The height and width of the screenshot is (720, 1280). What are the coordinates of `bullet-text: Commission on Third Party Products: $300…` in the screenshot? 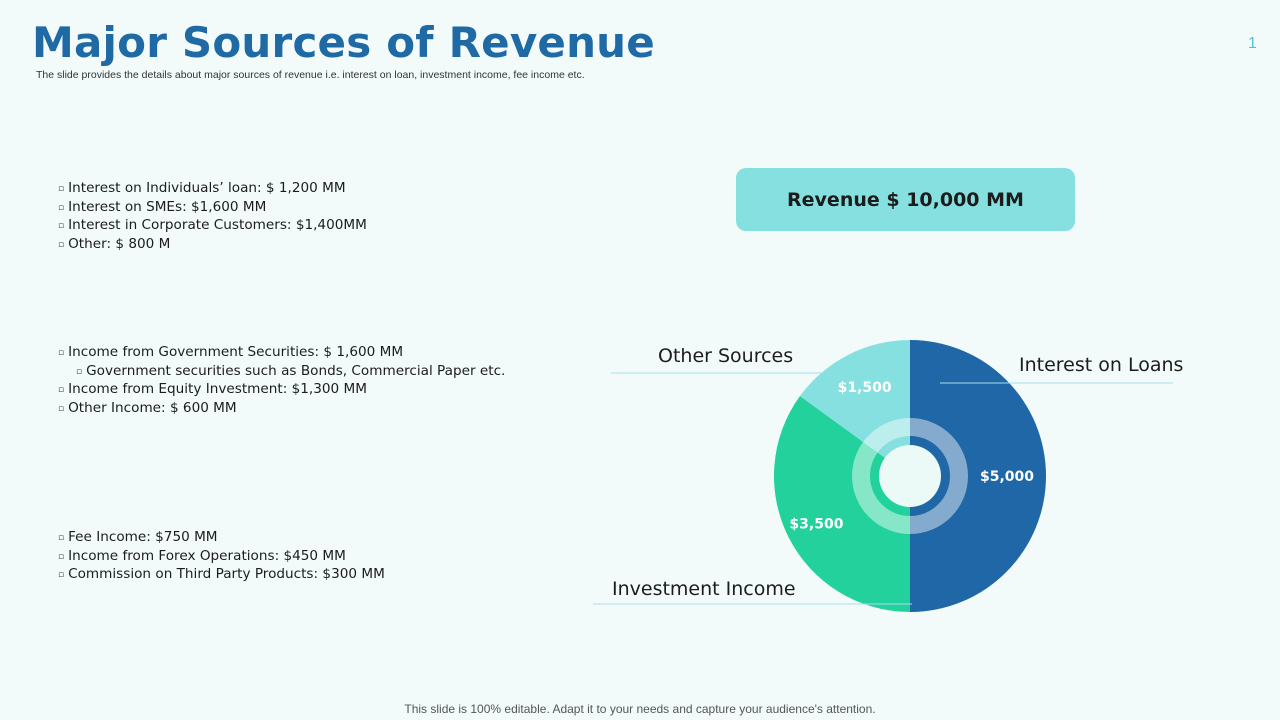 It's located at (226, 574).